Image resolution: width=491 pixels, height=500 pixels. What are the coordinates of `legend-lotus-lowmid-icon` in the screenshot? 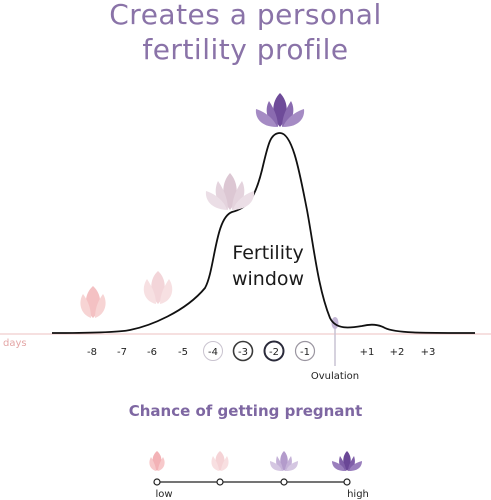 It's located at (220, 461).